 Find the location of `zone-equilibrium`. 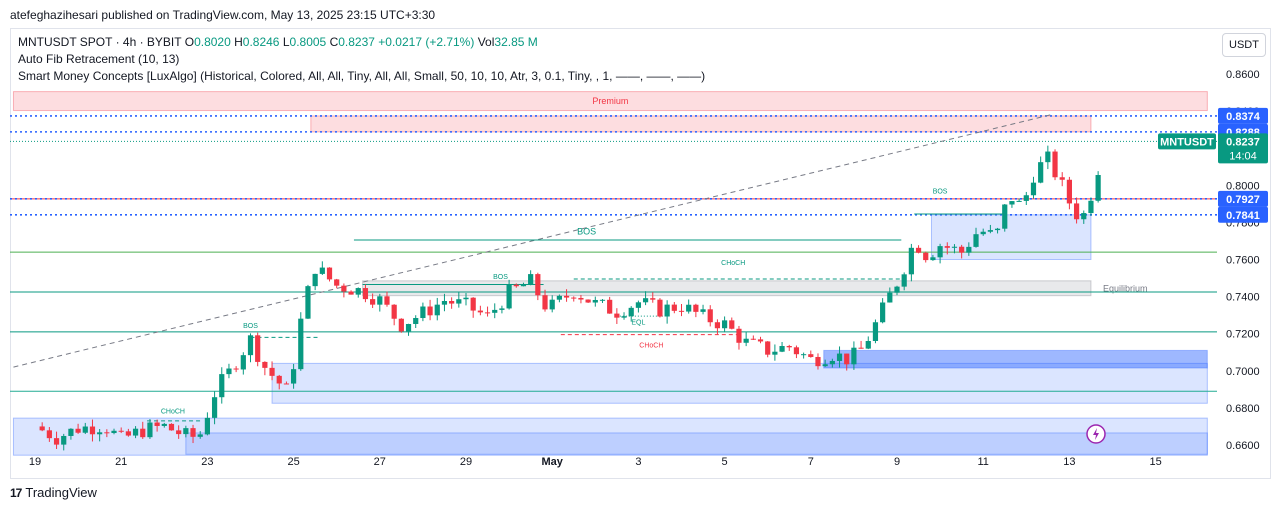

zone-equilibrium is located at coordinates (727, 288).